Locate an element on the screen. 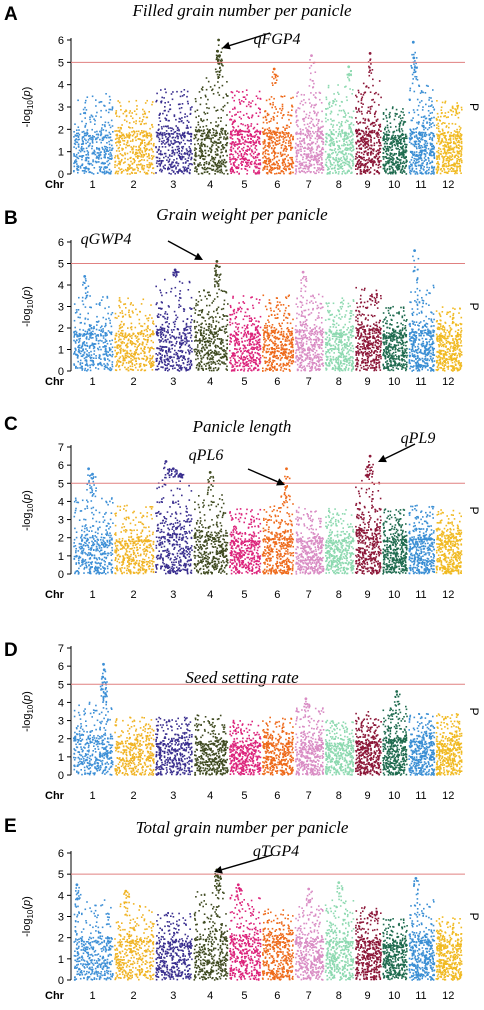  chr-12-points is located at coordinates (449, 137).